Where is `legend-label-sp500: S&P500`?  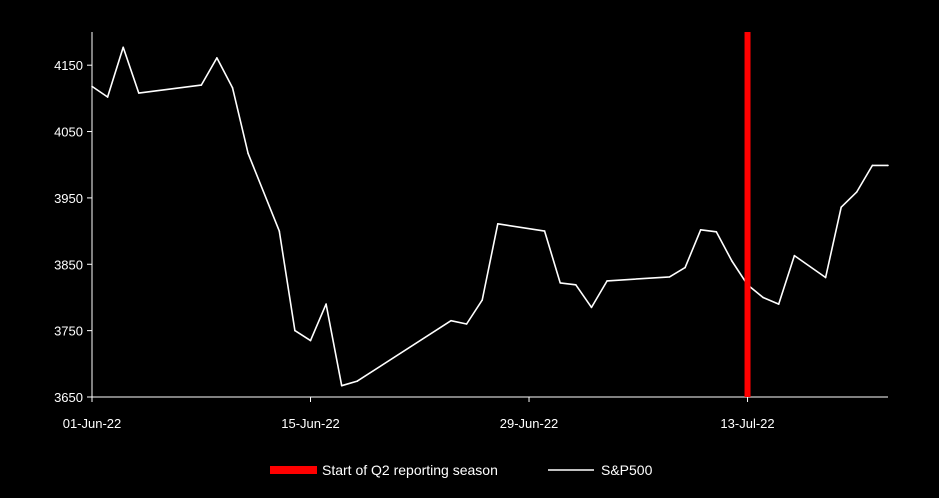
legend-label-sp500: S&P500 is located at coordinates (627, 470).